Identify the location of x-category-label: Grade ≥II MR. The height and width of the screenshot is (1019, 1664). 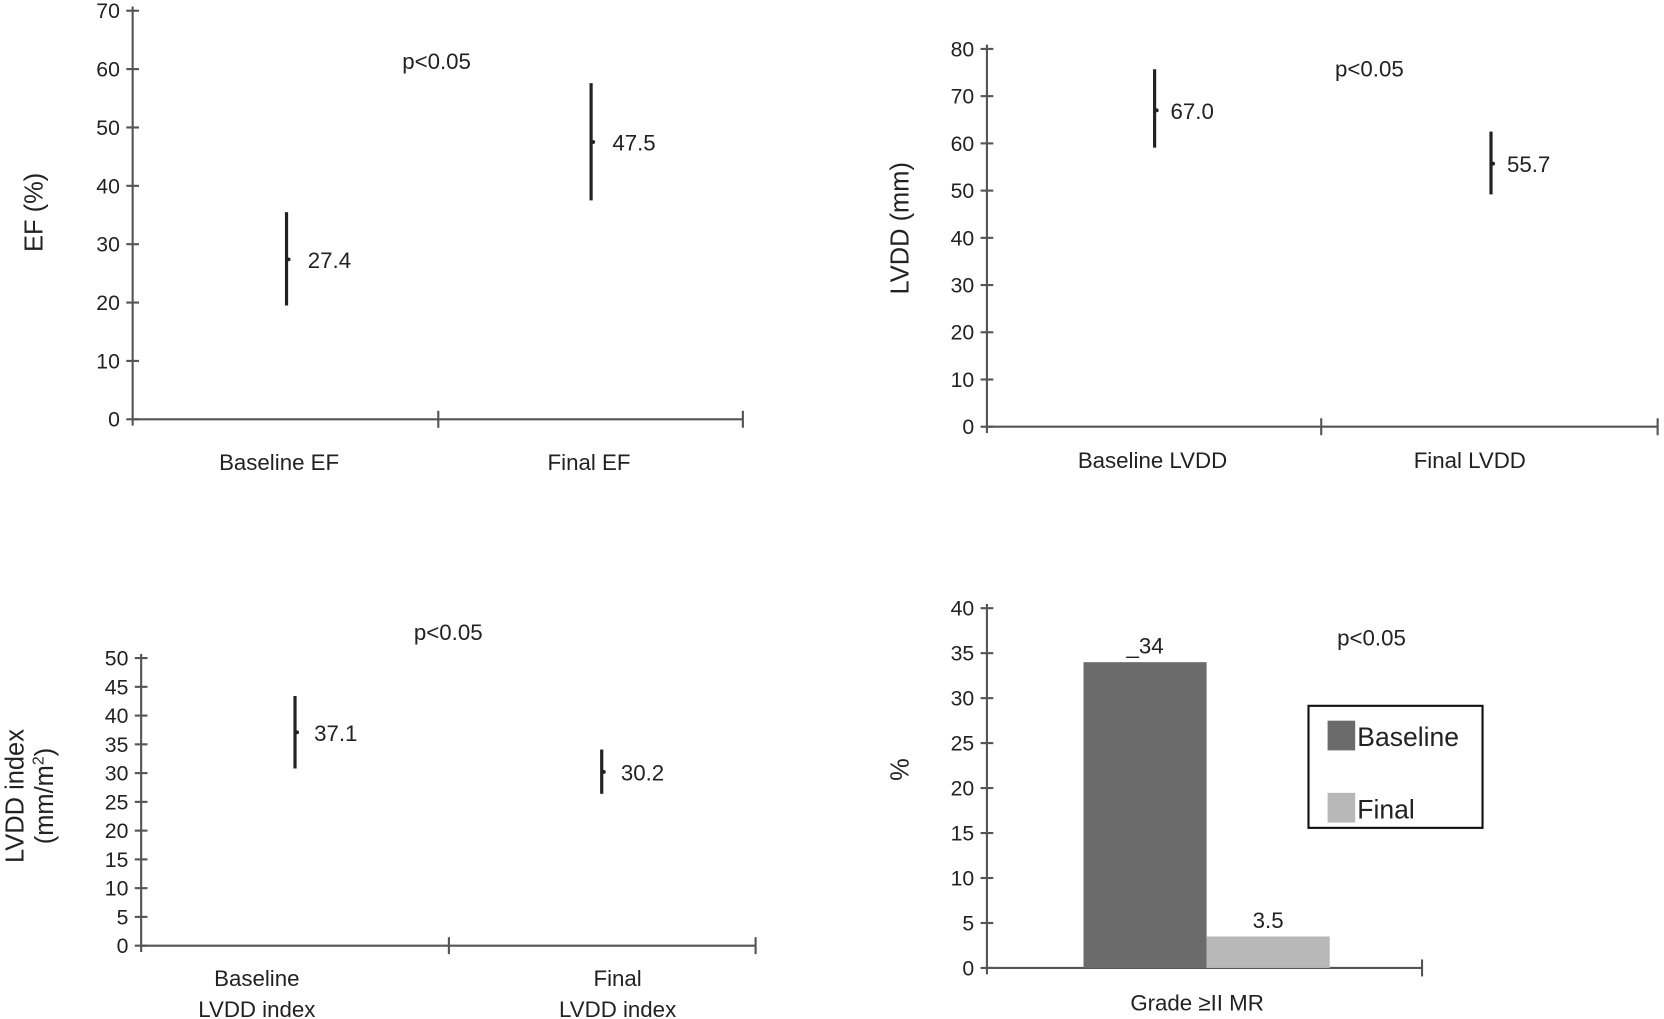
(1196, 1002).